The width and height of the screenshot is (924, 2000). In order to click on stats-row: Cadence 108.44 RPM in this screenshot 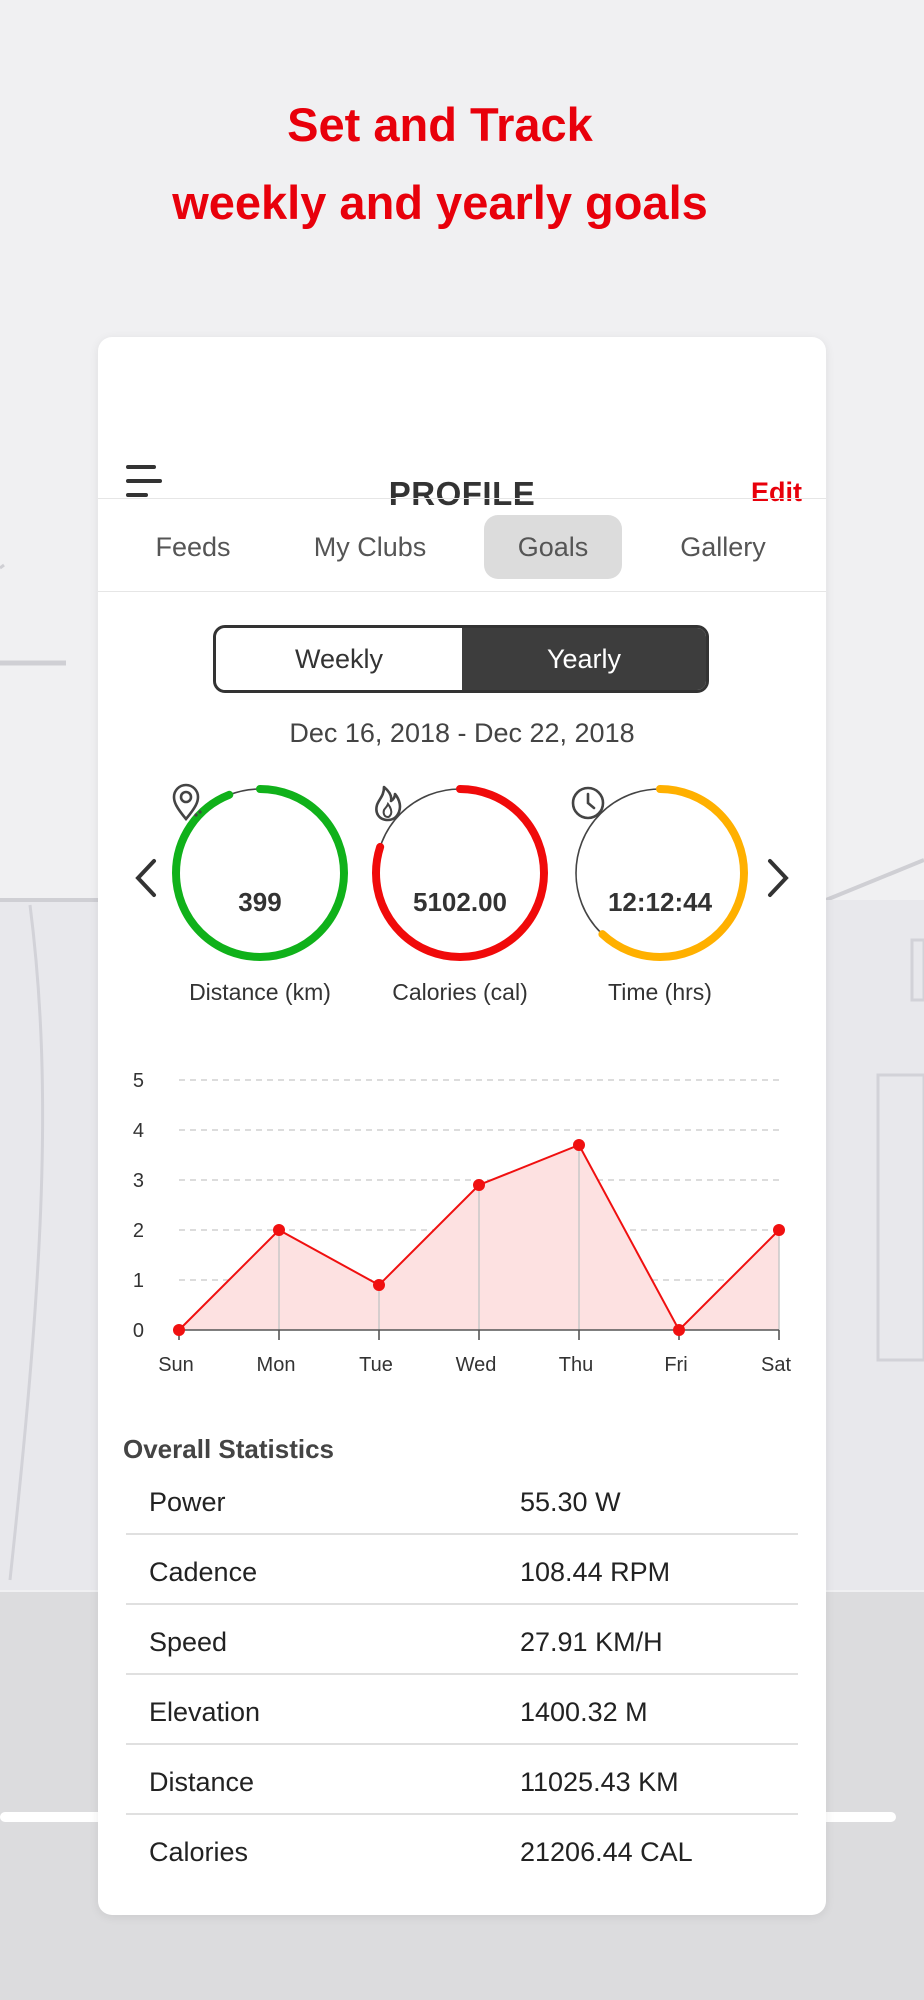, I will do `click(462, 1570)`.